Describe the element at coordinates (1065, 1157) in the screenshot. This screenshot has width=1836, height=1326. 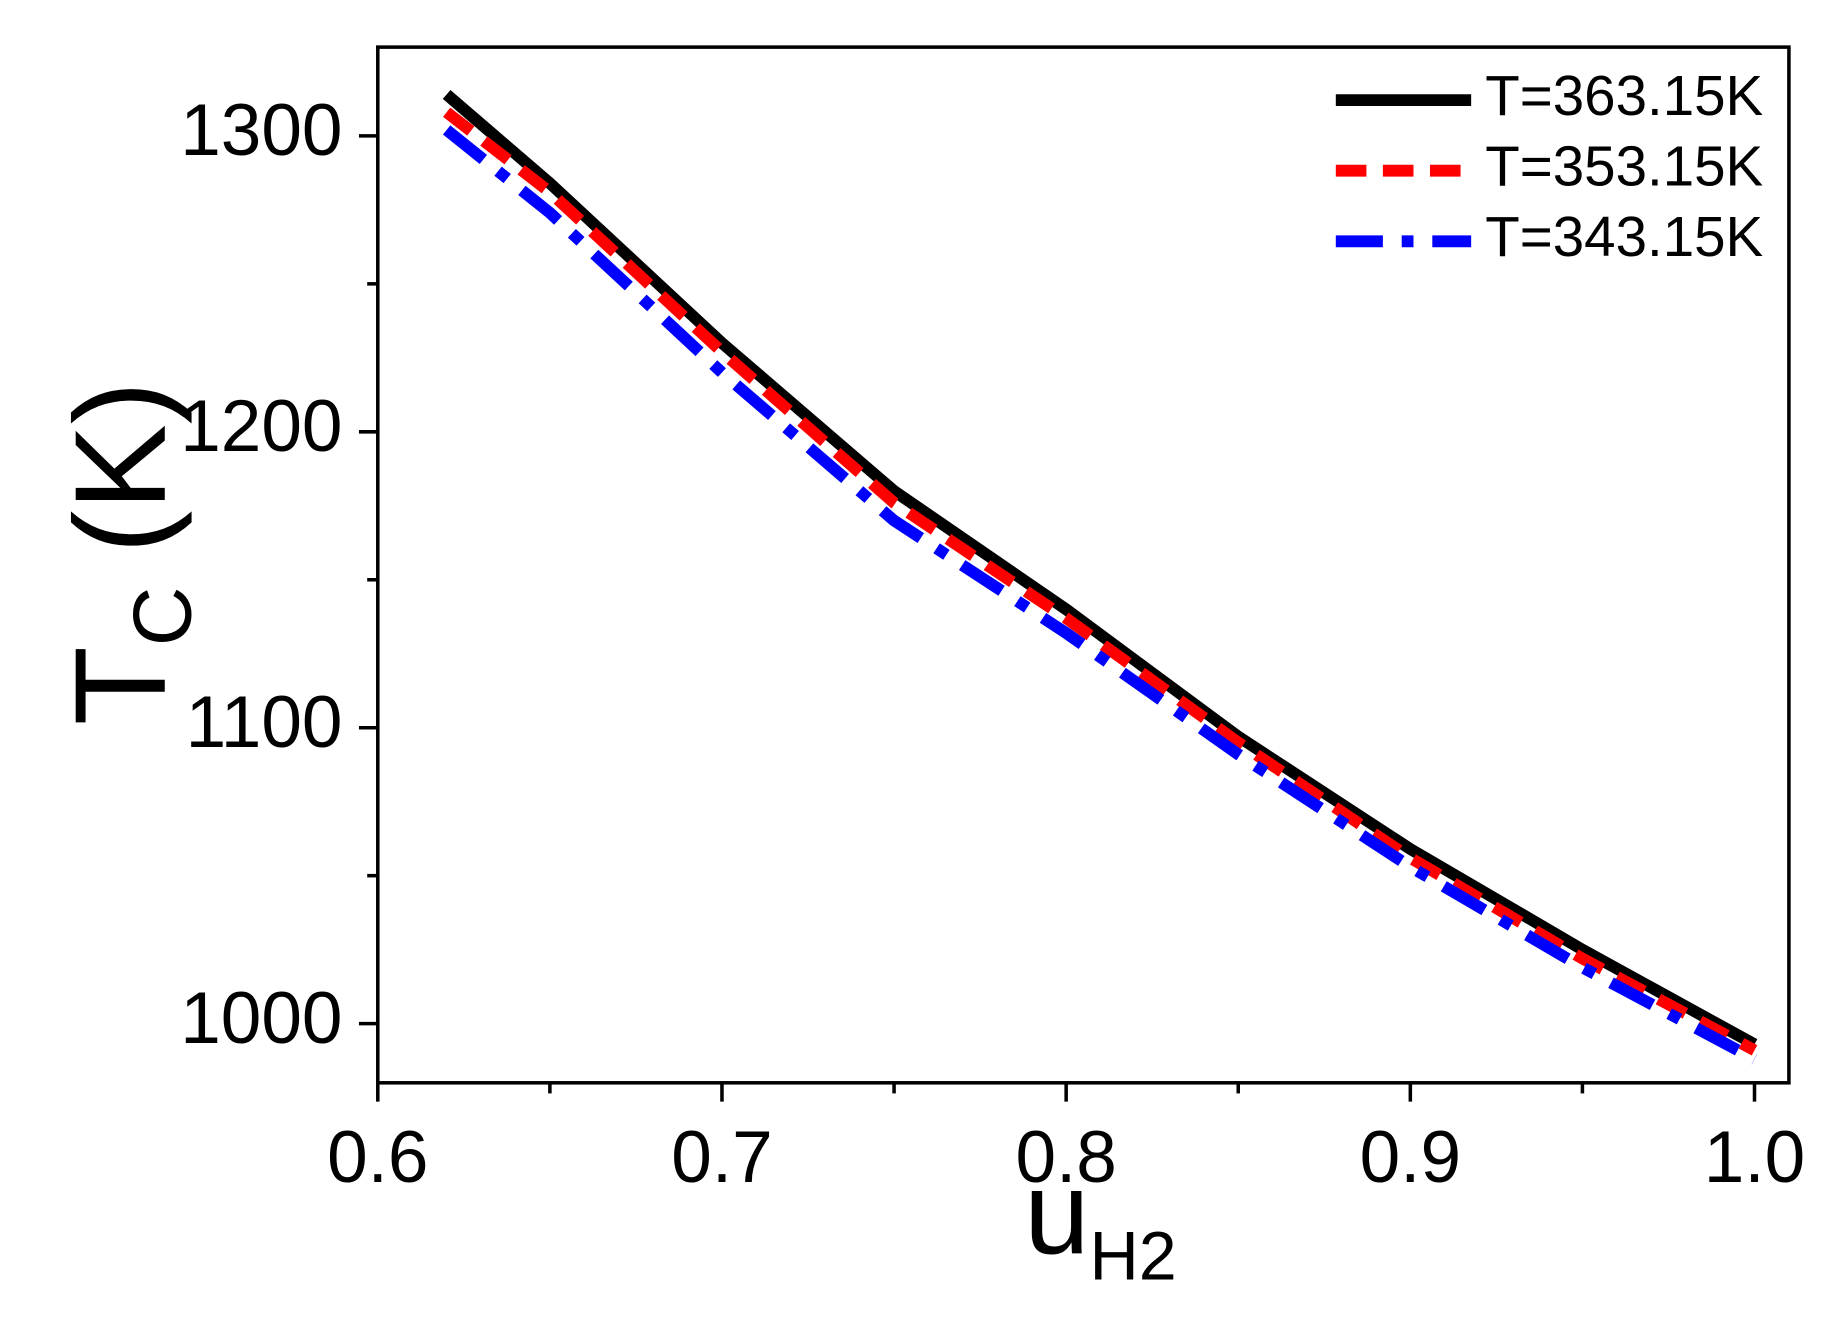
I see `x-tick-label: 0.8` at that location.